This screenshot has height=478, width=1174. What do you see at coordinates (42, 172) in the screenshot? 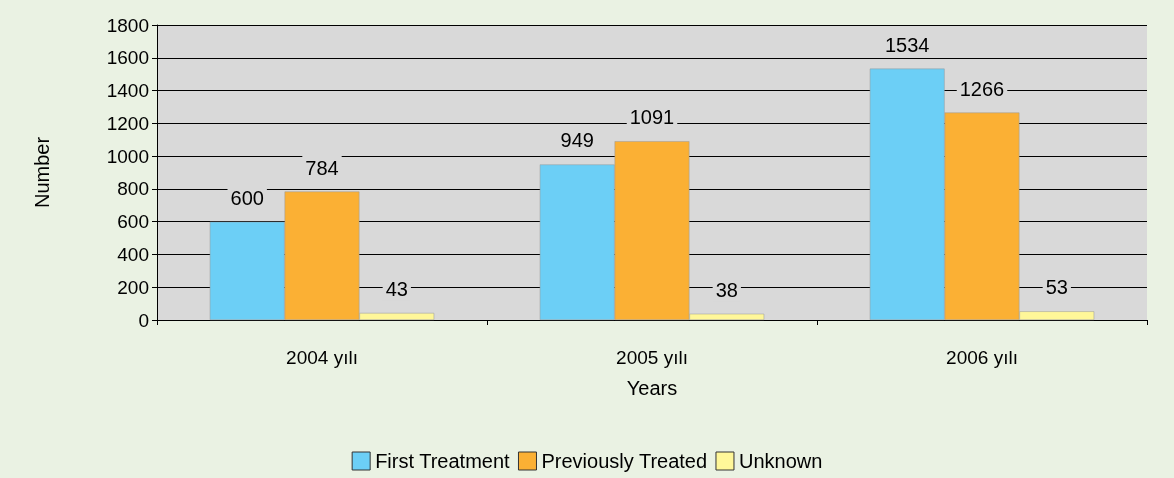
I see `y-axis-title: Number` at bounding box center [42, 172].